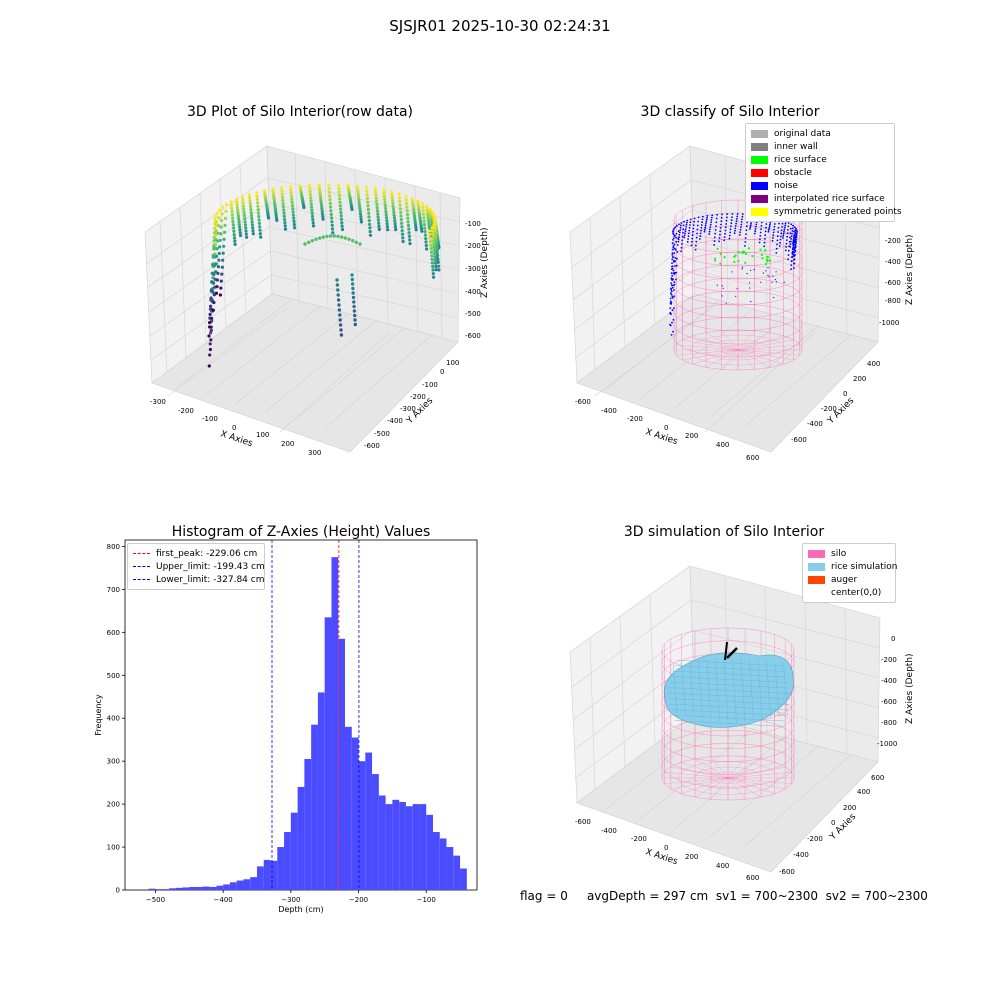  Describe the element at coordinates (210, 566) in the screenshot. I see `legend-label: Upper_limit: -199.43 cm` at that location.